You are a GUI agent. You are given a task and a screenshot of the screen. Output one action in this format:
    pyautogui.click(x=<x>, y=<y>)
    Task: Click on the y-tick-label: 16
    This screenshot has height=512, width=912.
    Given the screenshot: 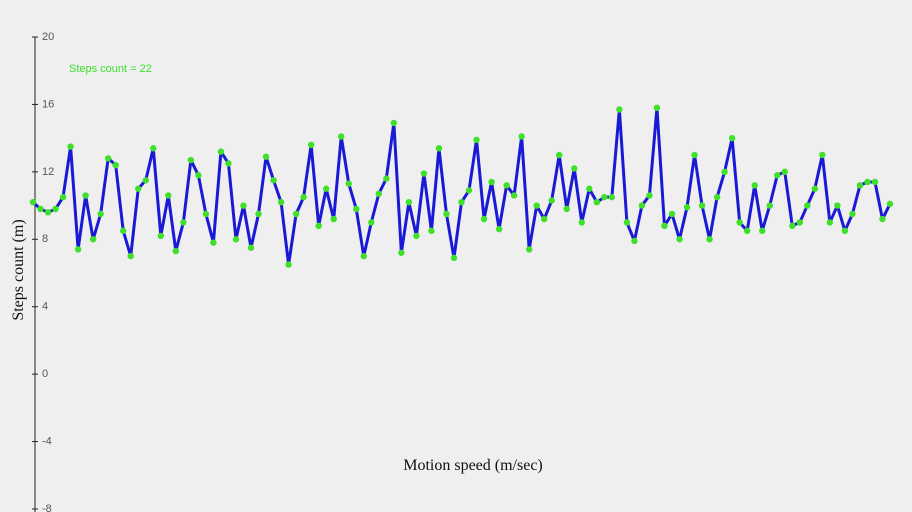 What is the action you would take?
    pyautogui.click(x=48, y=104)
    